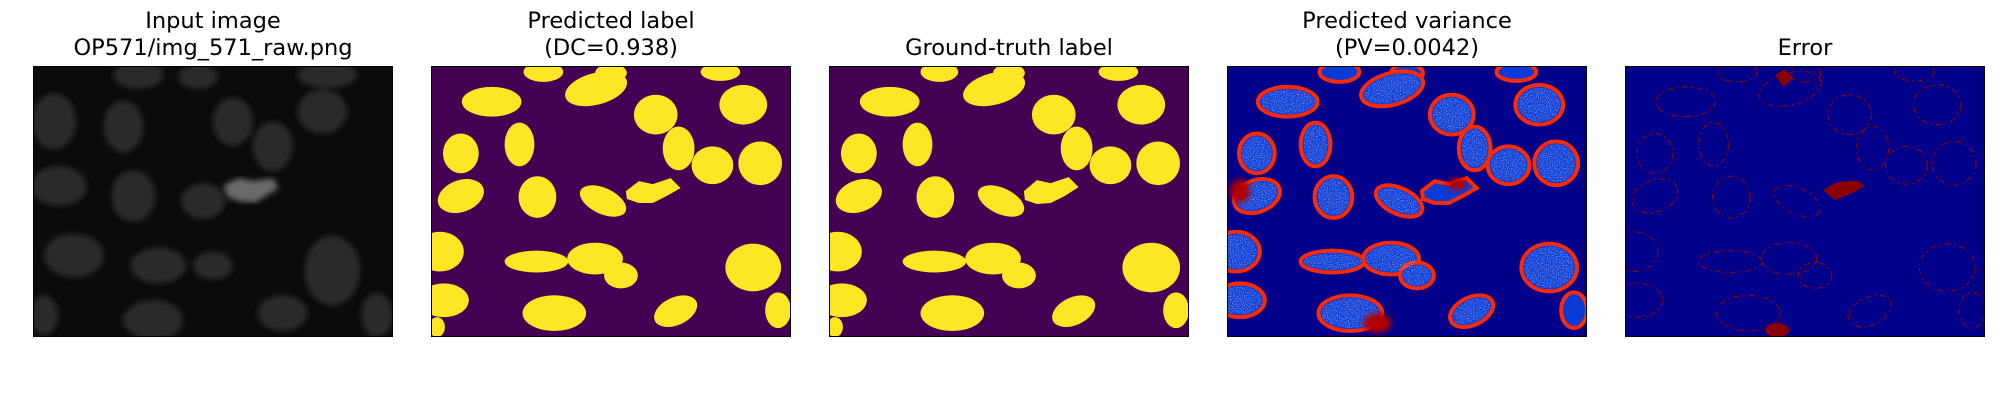 This screenshot has width=2000, height=400. I want to click on panel-title: Predicted variance (PV=0.0042), so click(1407, 35).